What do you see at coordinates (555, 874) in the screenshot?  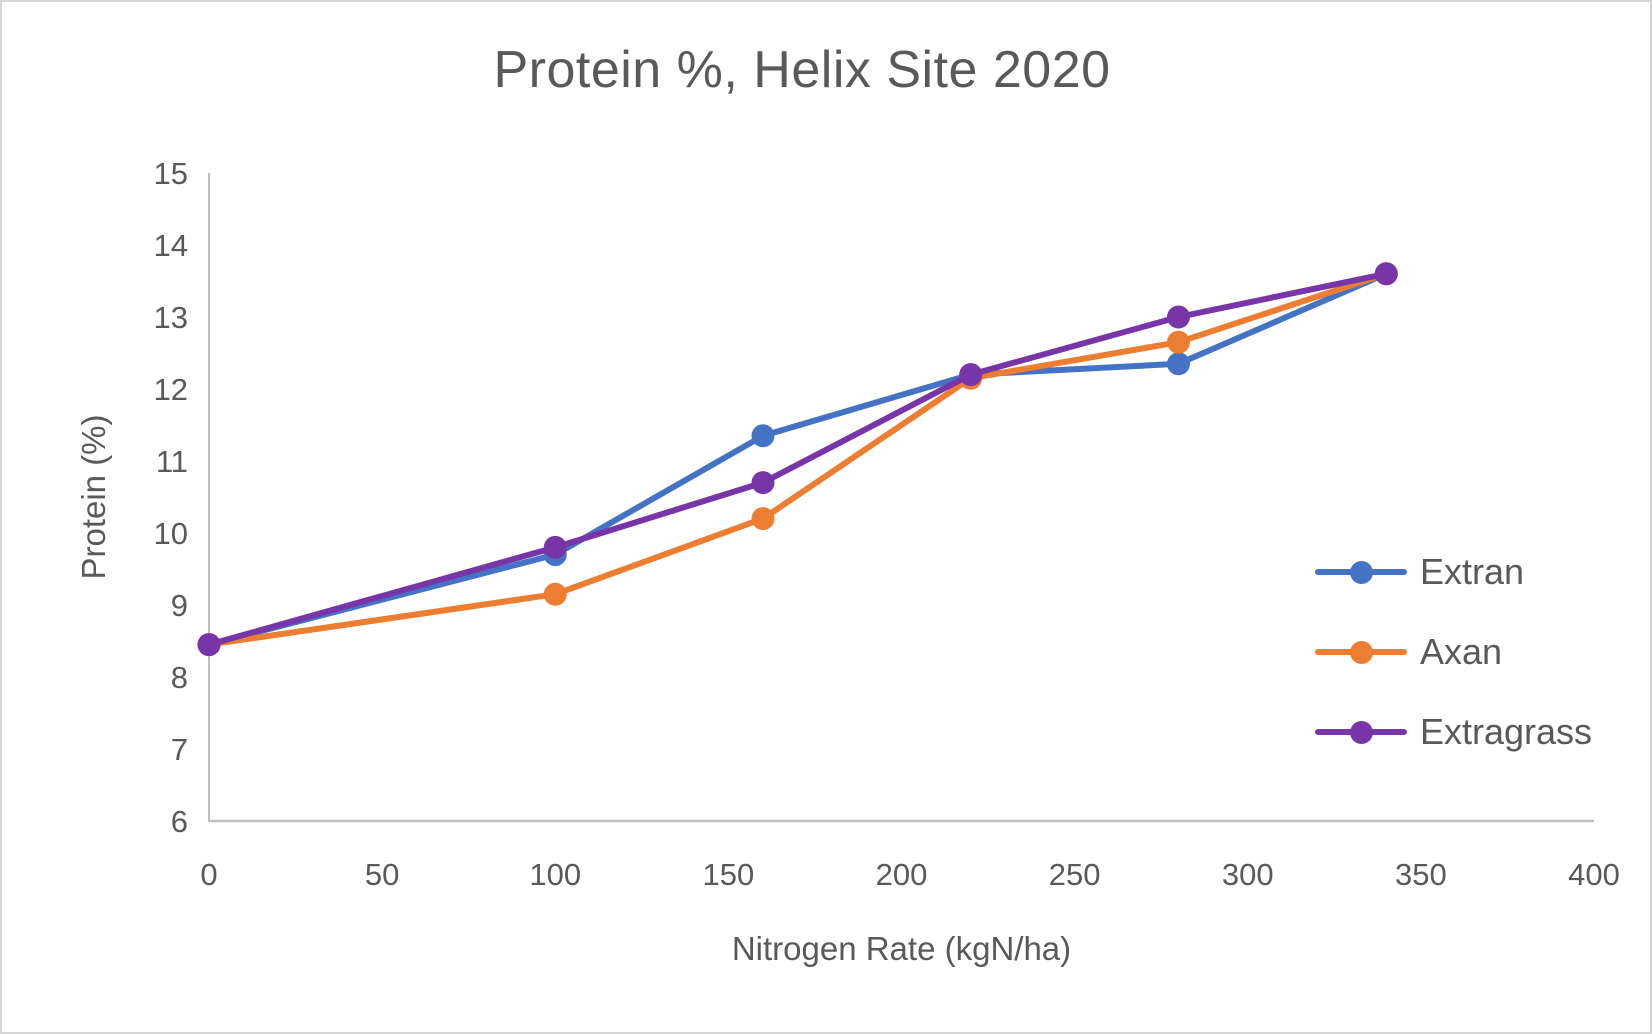 I see `x-tick-label: 100` at bounding box center [555, 874].